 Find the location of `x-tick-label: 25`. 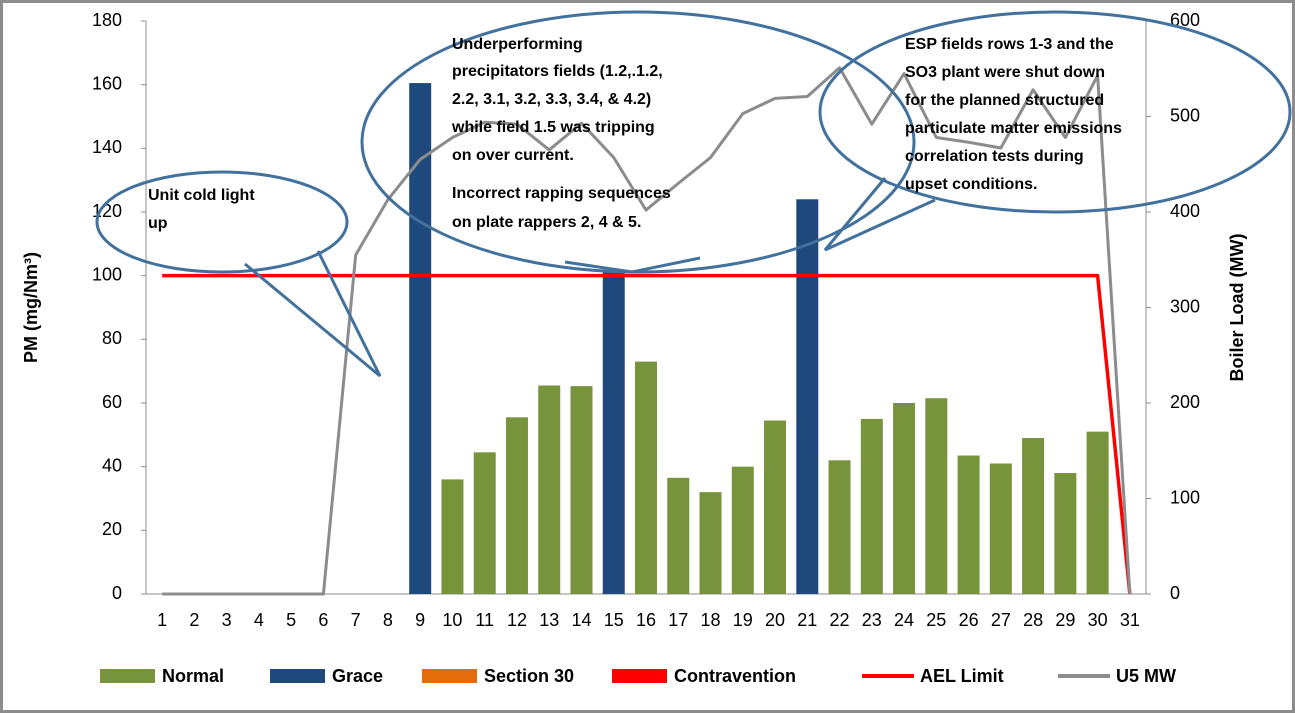

x-tick-label: 25 is located at coordinates (936, 620).